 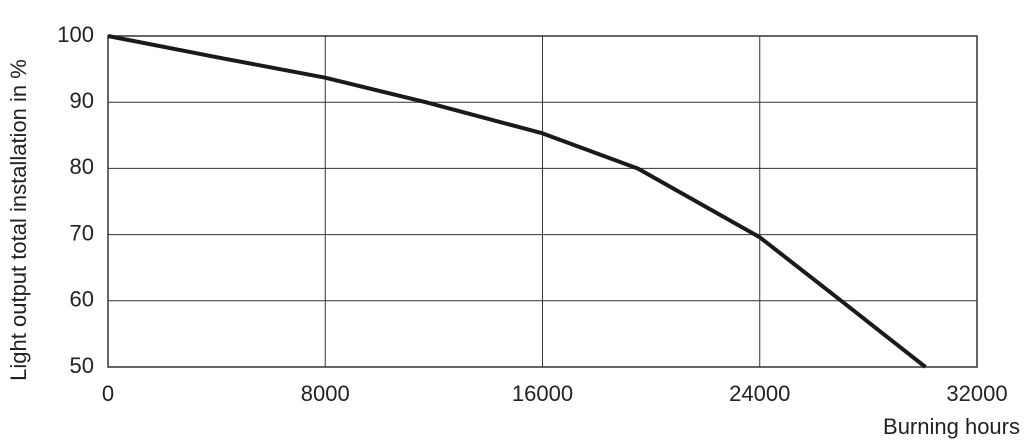 I want to click on x-tick-label: 8000, so click(x=325, y=393).